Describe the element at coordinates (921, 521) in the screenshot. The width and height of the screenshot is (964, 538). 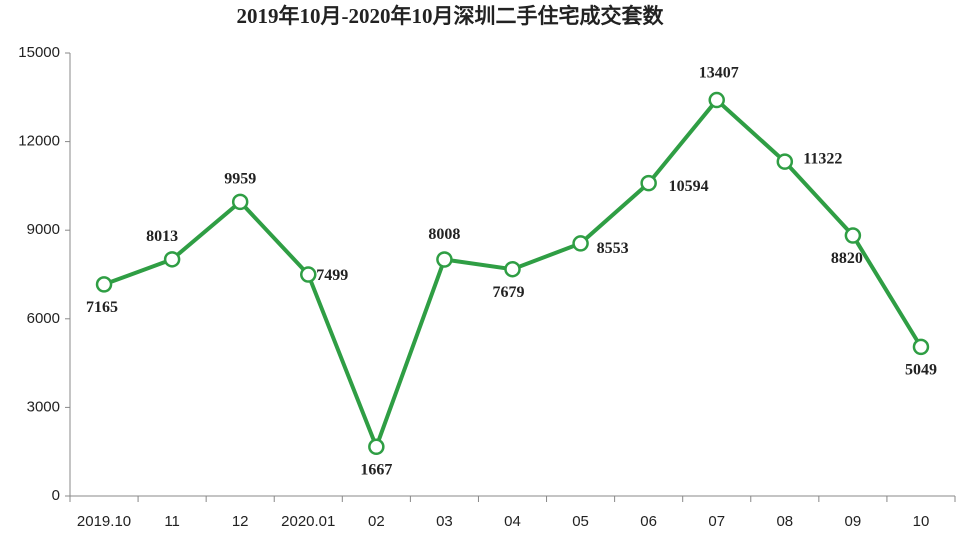
I see `x-tick-label: 10` at that location.